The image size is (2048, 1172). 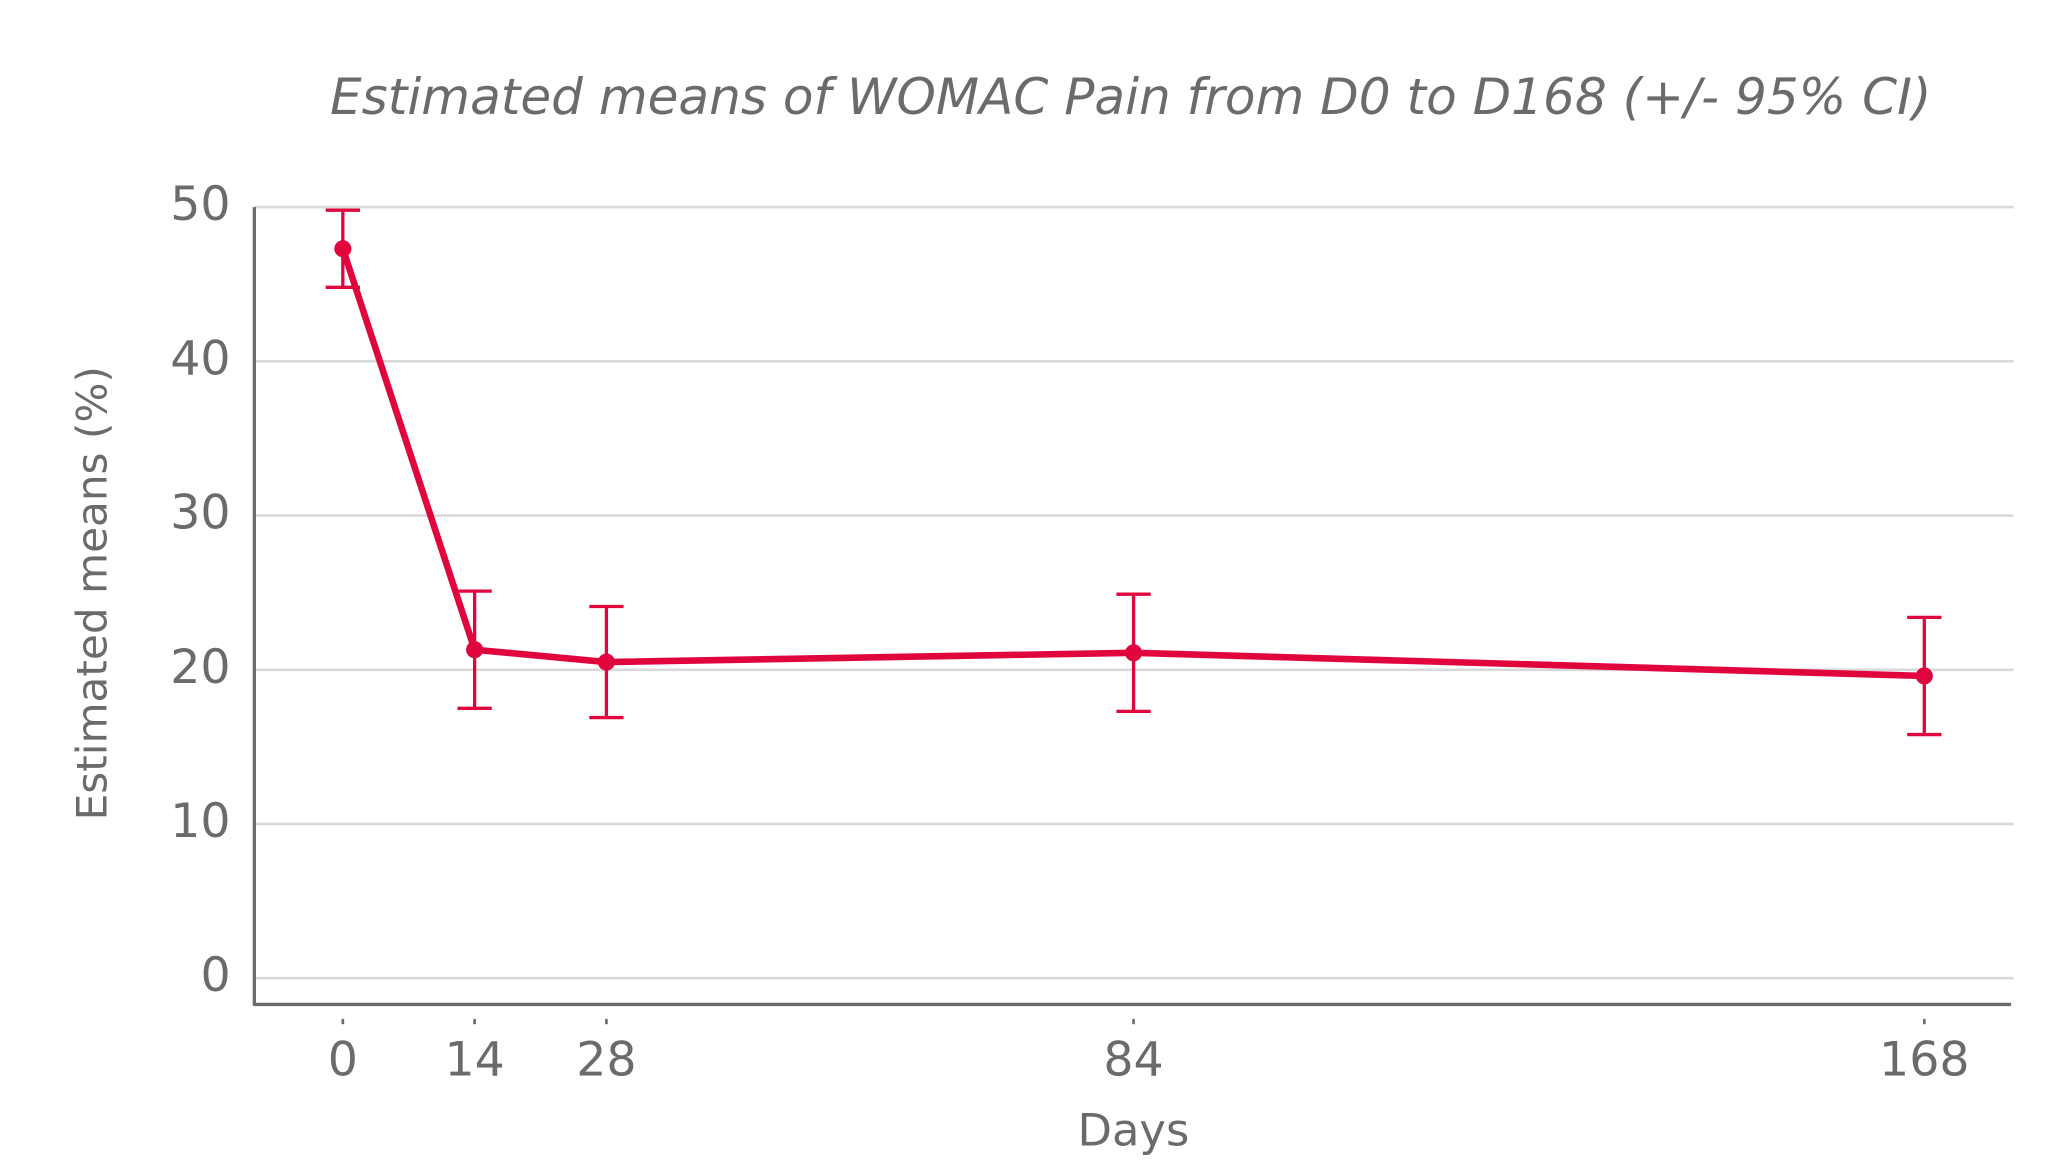 What do you see at coordinates (606, 1059) in the screenshot?
I see `x-tick-label: 28` at bounding box center [606, 1059].